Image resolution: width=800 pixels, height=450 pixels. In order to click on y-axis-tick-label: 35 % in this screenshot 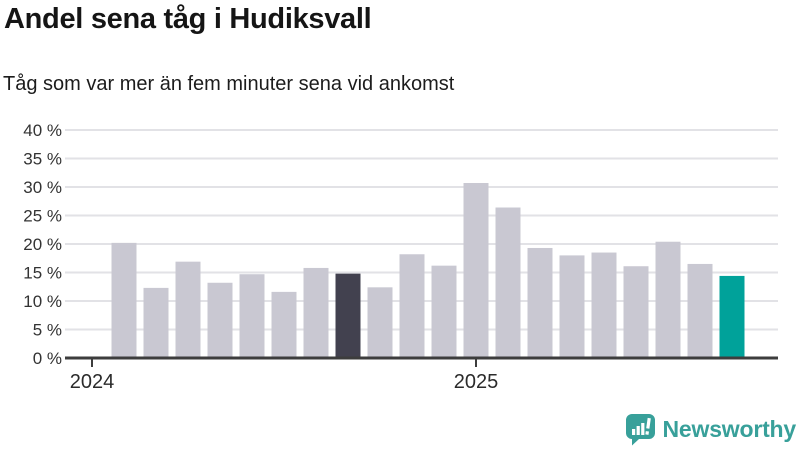, I will do `click(42, 159)`.